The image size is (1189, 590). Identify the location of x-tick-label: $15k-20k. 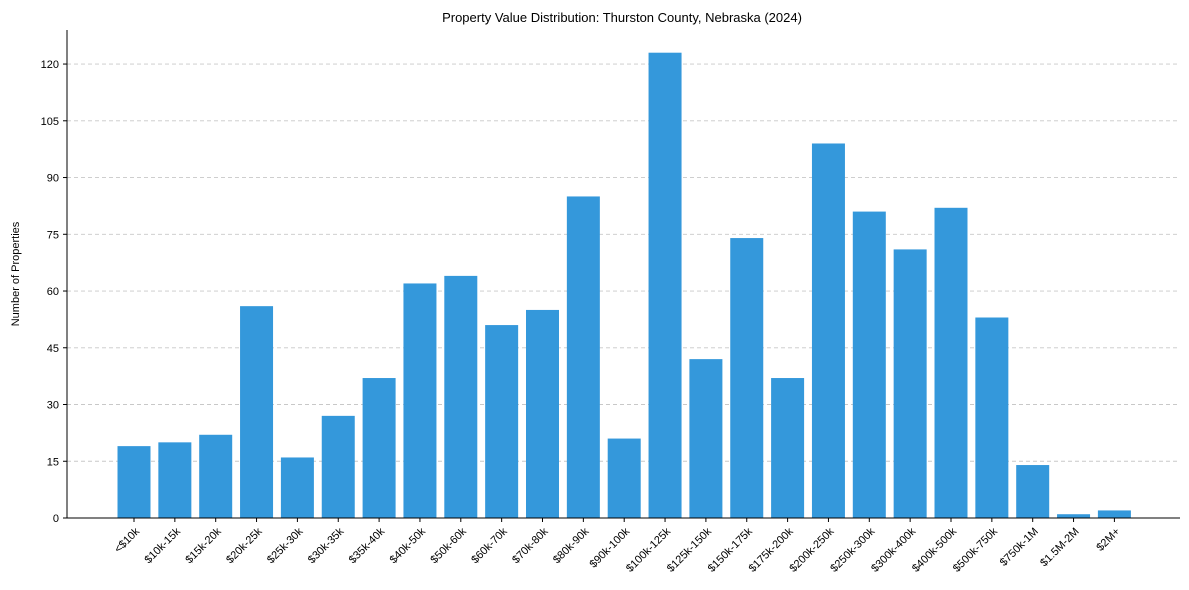
(203, 545).